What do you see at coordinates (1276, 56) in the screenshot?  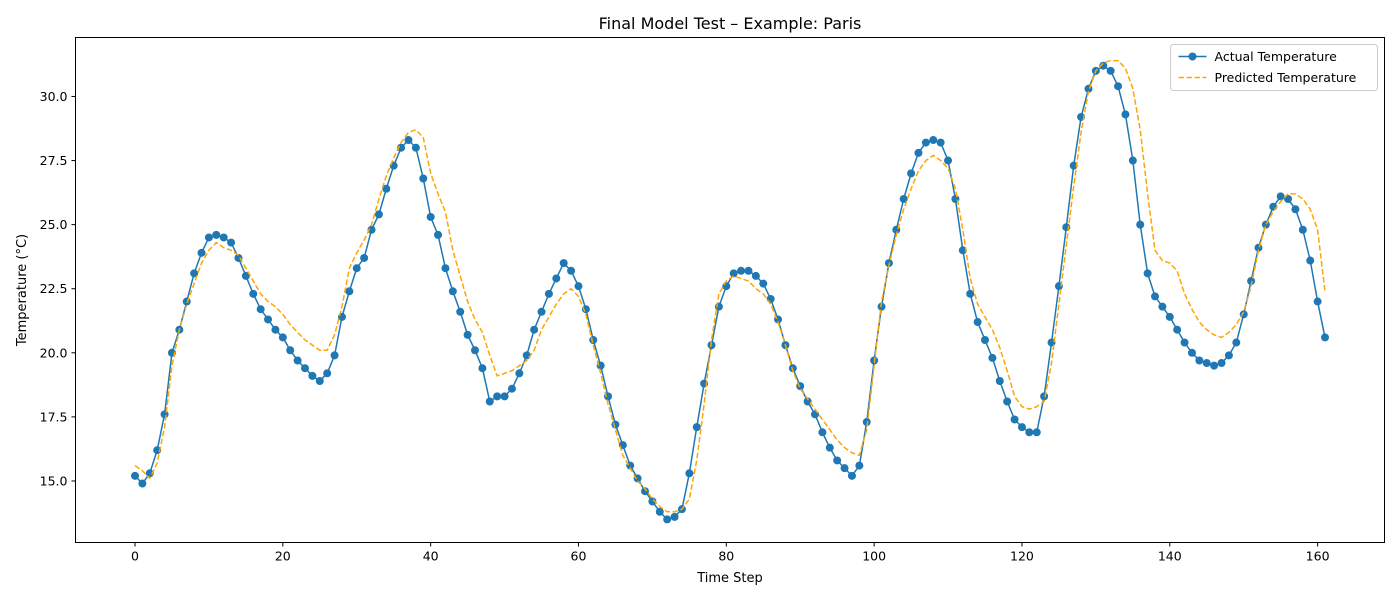 I see `actual-temperature-legend-label: Actual Temperature` at bounding box center [1276, 56].